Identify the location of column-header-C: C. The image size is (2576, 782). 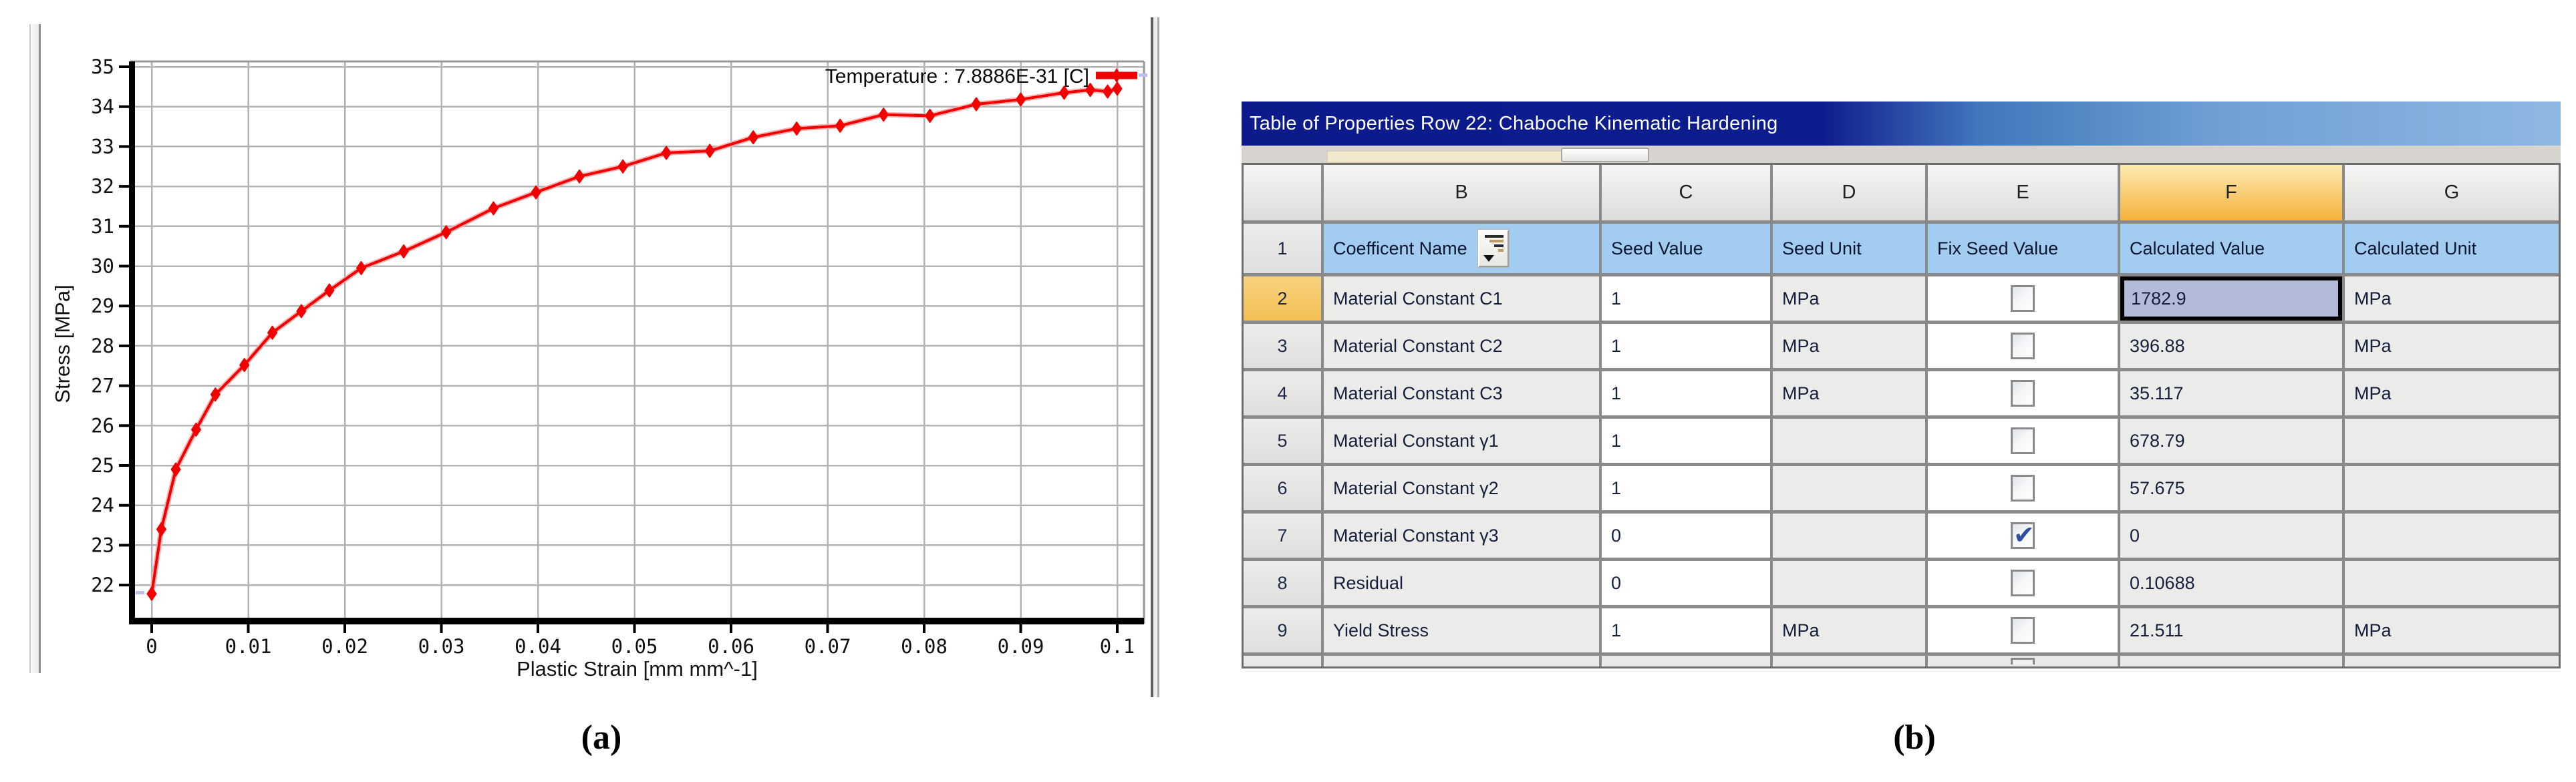
(1686, 192).